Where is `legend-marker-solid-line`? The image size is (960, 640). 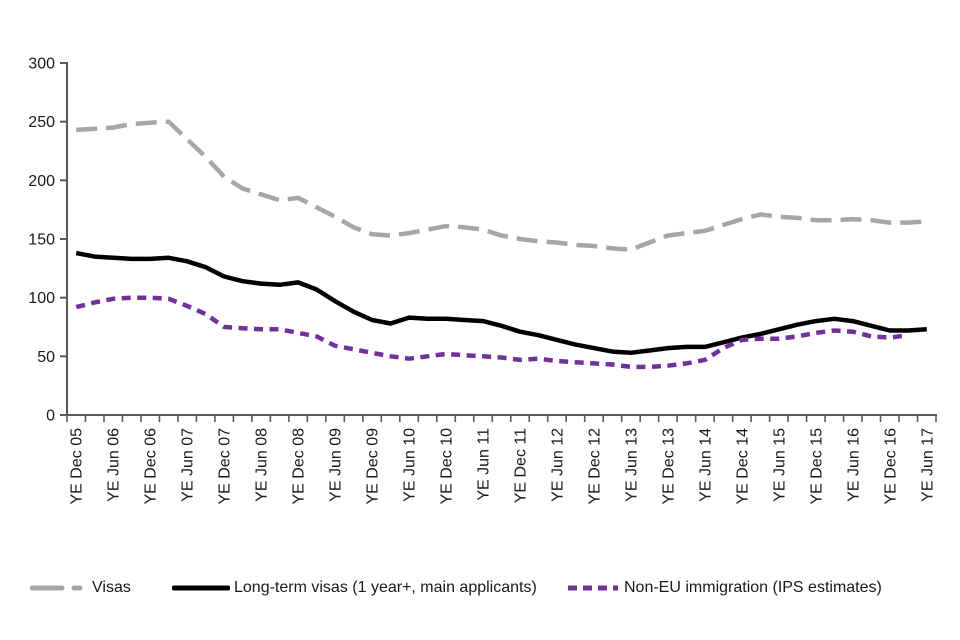 legend-marker-solid-line is located at coordinates (201, 588).